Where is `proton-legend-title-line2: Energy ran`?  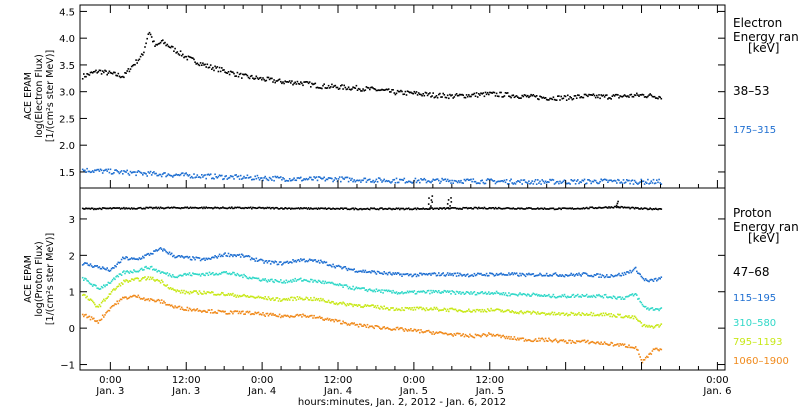
proton-legend-title-line2: Energy ran is located at coordinates (766, 227).